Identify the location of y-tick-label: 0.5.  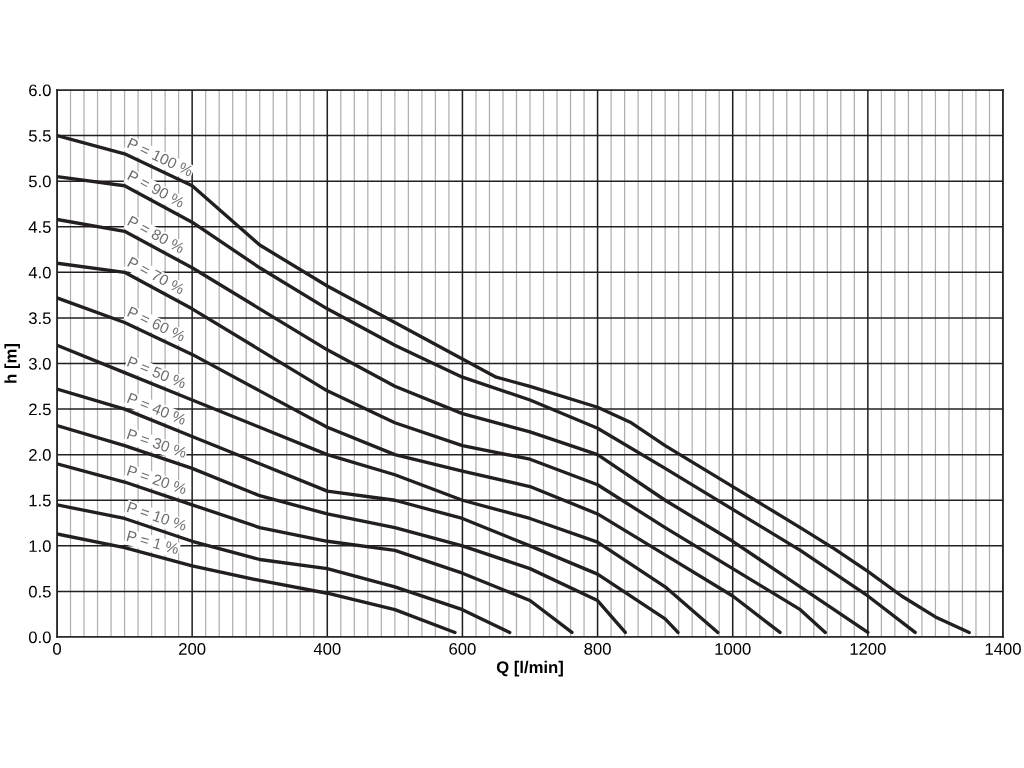
(39, 591).